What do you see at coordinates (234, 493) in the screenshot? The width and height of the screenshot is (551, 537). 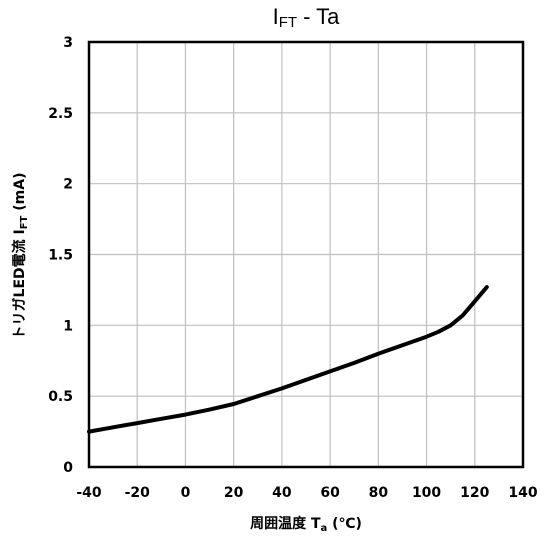 I see `x-tick-label: 20` at bounding box center [234, 493].